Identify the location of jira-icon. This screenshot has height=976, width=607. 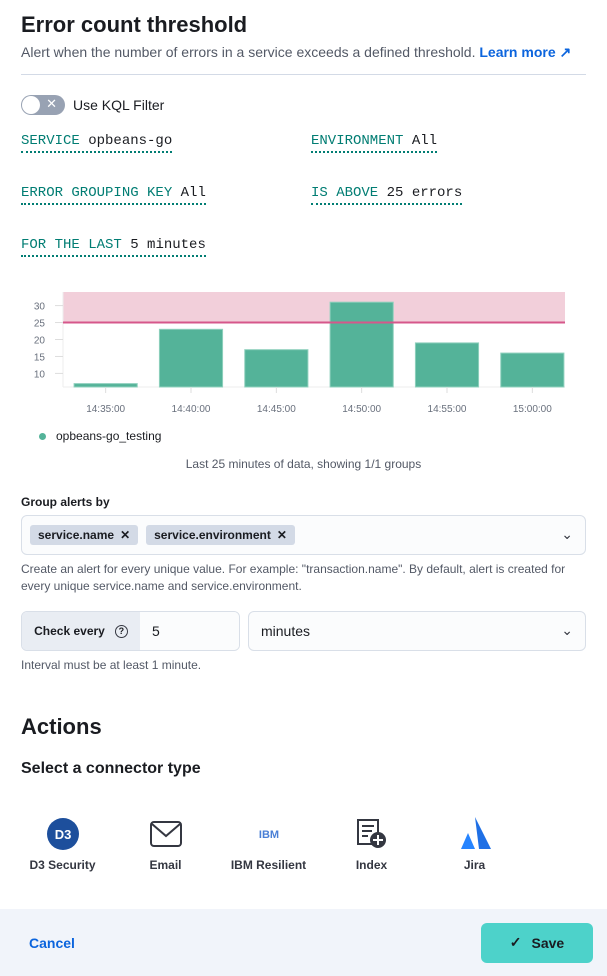
(475, 833).